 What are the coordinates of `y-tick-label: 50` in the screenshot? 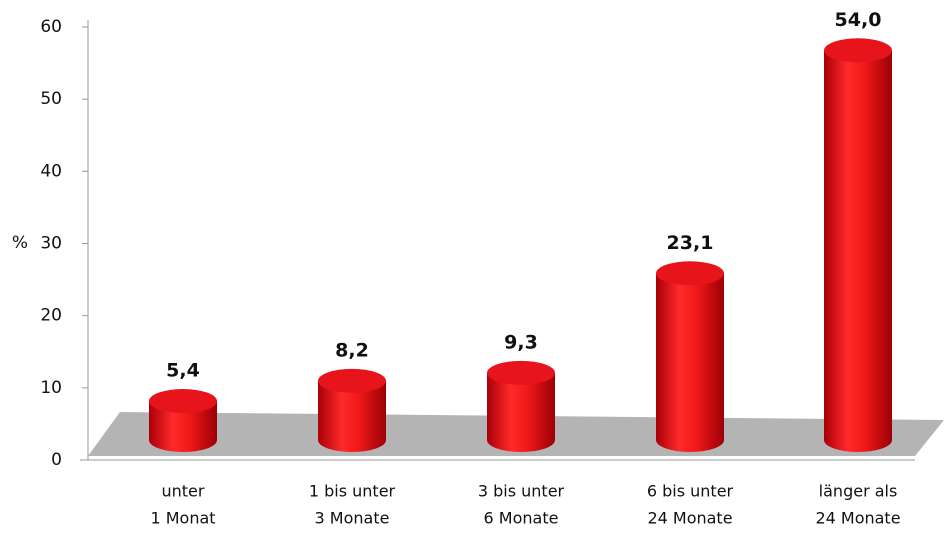 It's located at (51, 99).